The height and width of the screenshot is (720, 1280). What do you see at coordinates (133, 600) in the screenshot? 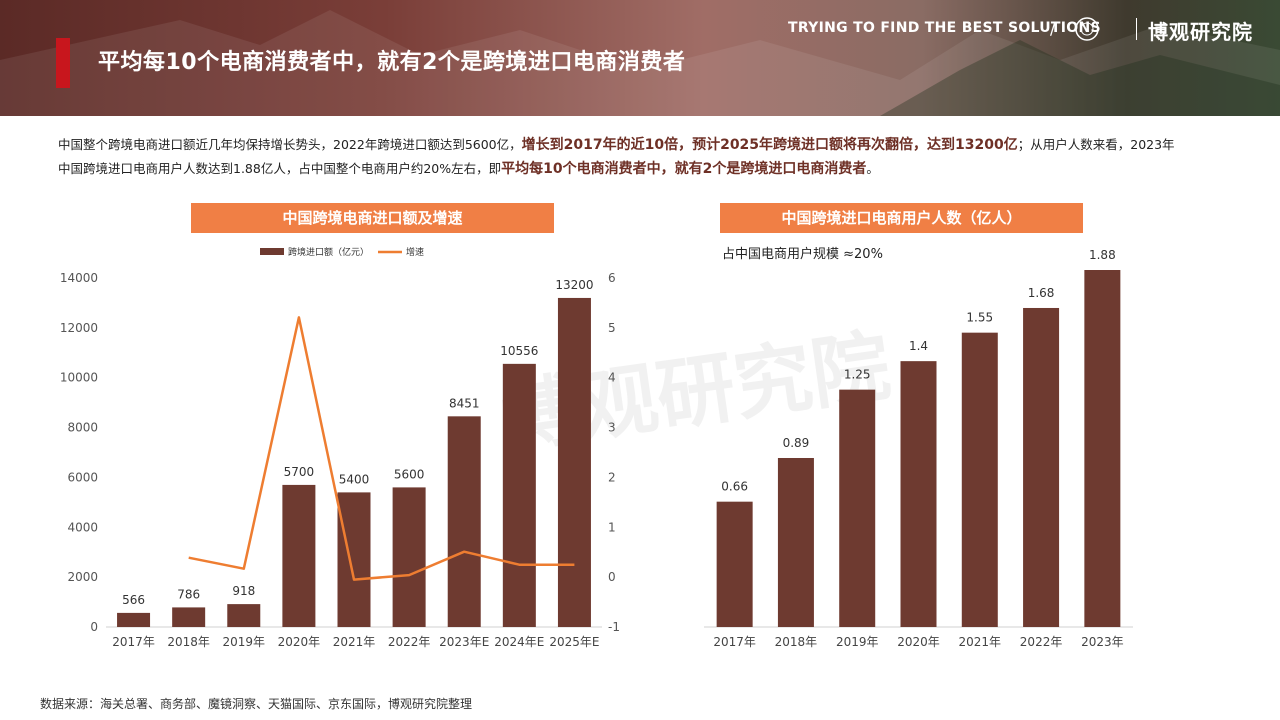
I see `import-bar-label: 566` at bounding box center [133, 600].